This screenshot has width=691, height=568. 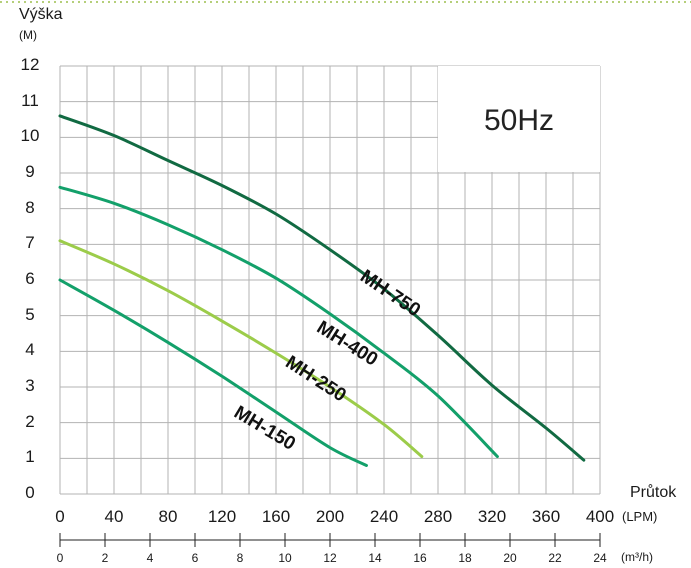 What do you see at coordinates (653, 492) in the screenshot?
I see `x-axis-label: Průtok` at bounding box center [653, 492].